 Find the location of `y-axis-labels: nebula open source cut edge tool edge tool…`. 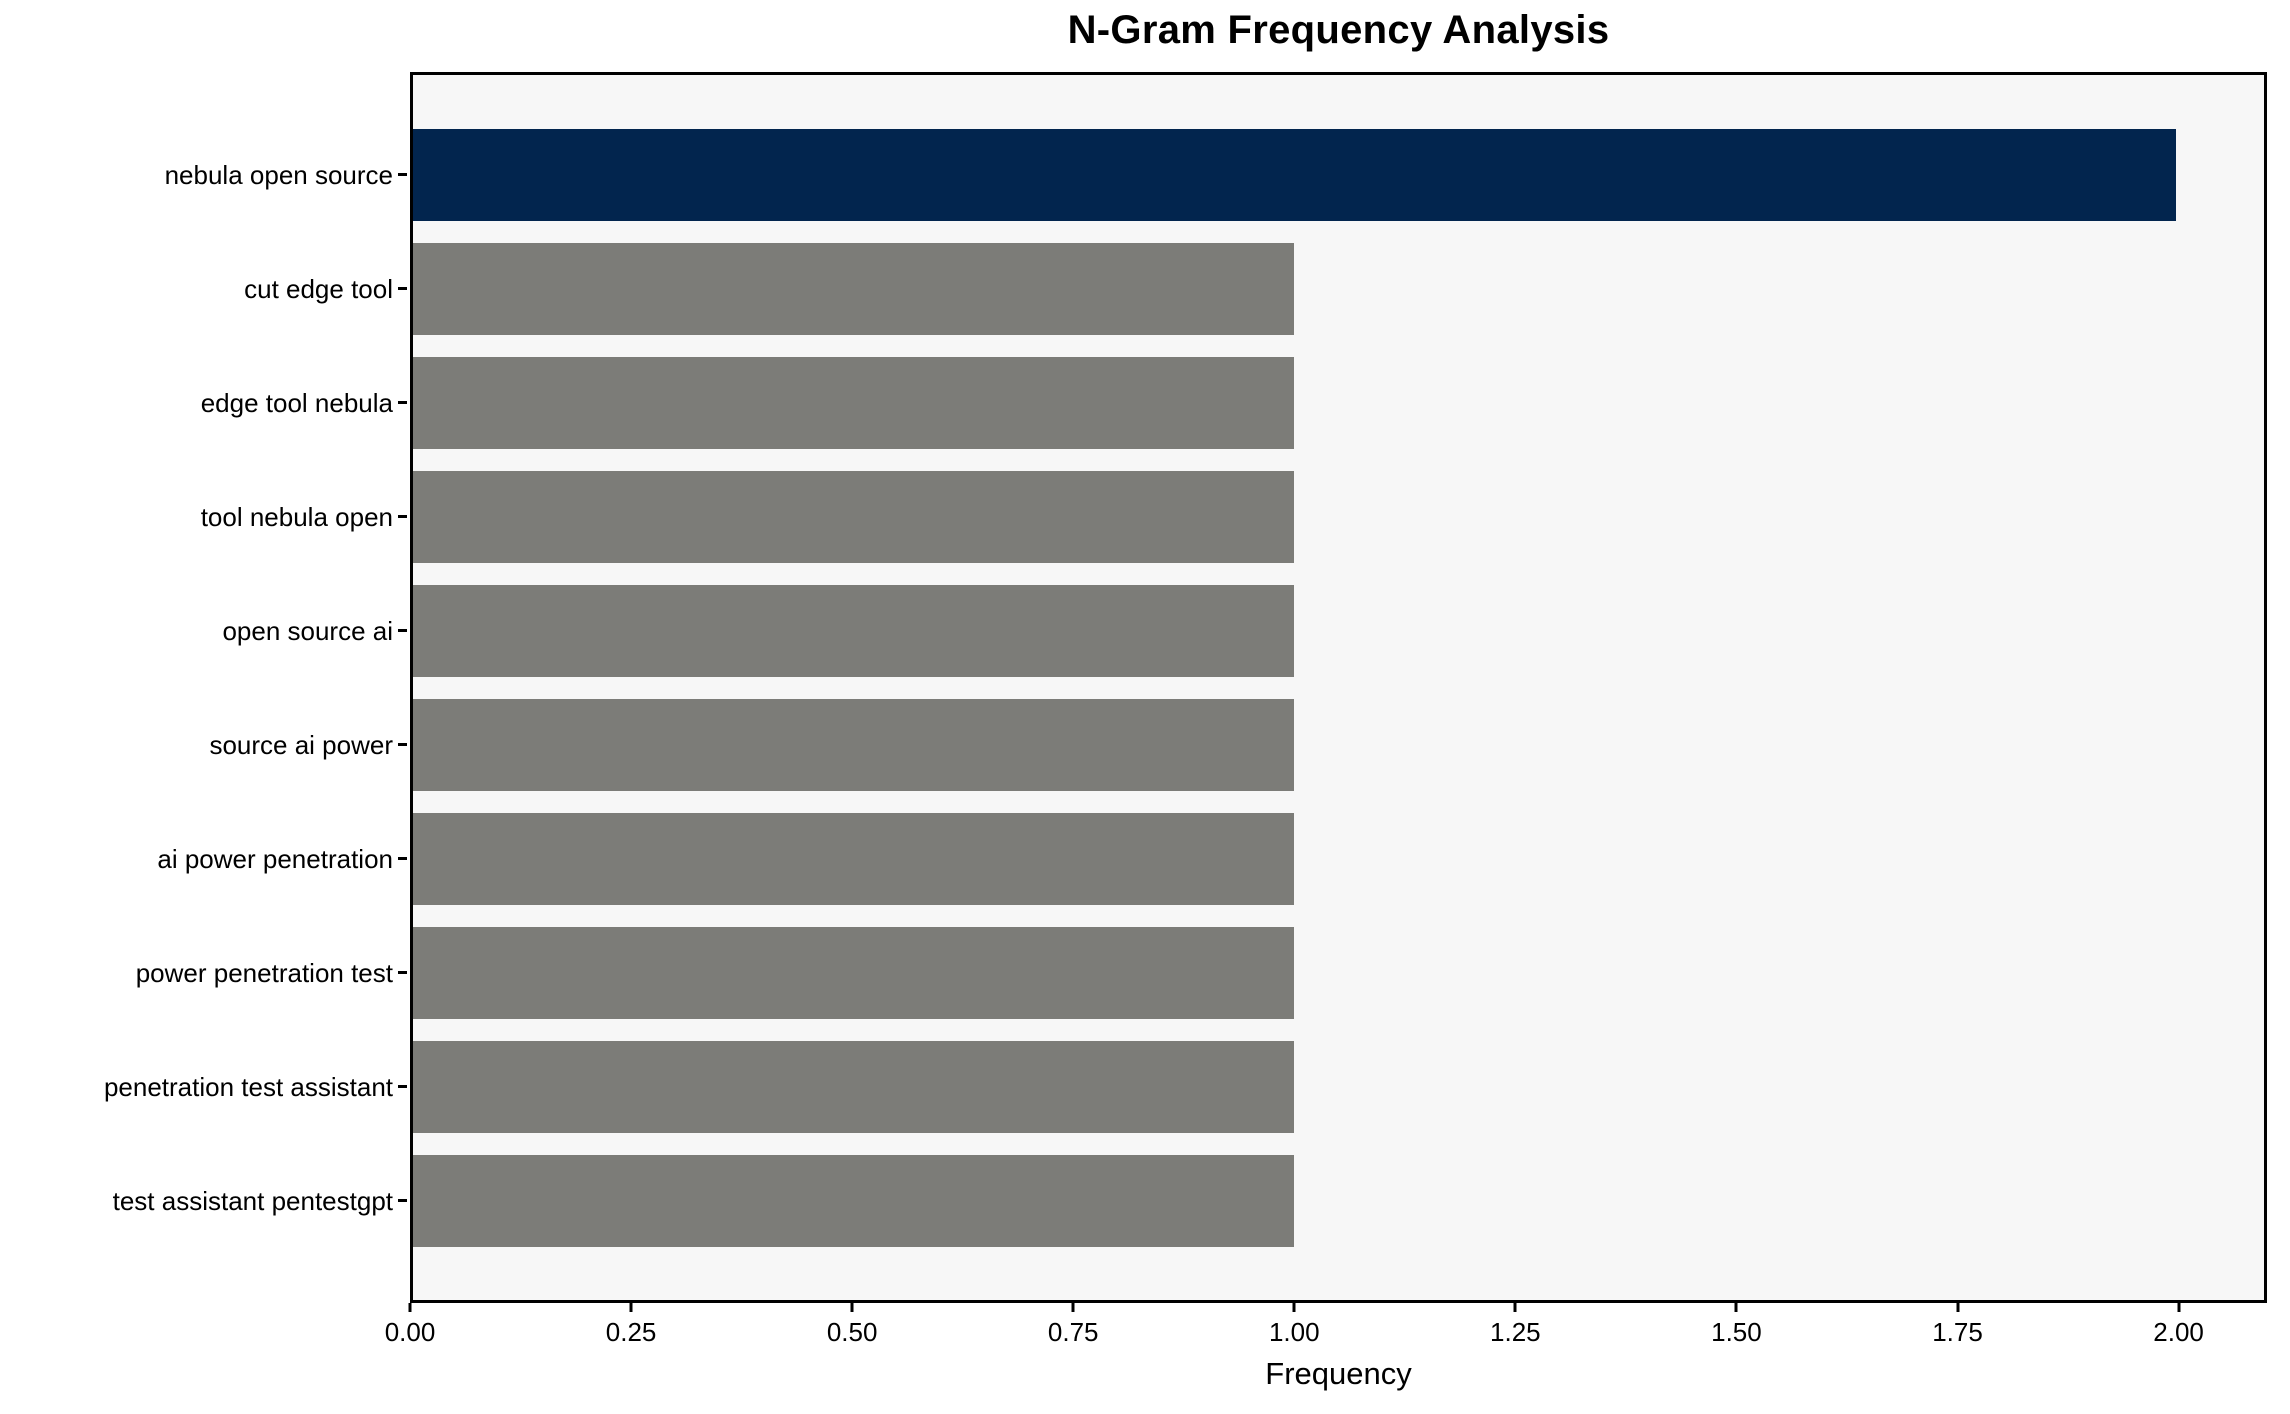

y-axis-labels: nebula open source cut edge tool edge tool… is located at coordinates (196, 687).